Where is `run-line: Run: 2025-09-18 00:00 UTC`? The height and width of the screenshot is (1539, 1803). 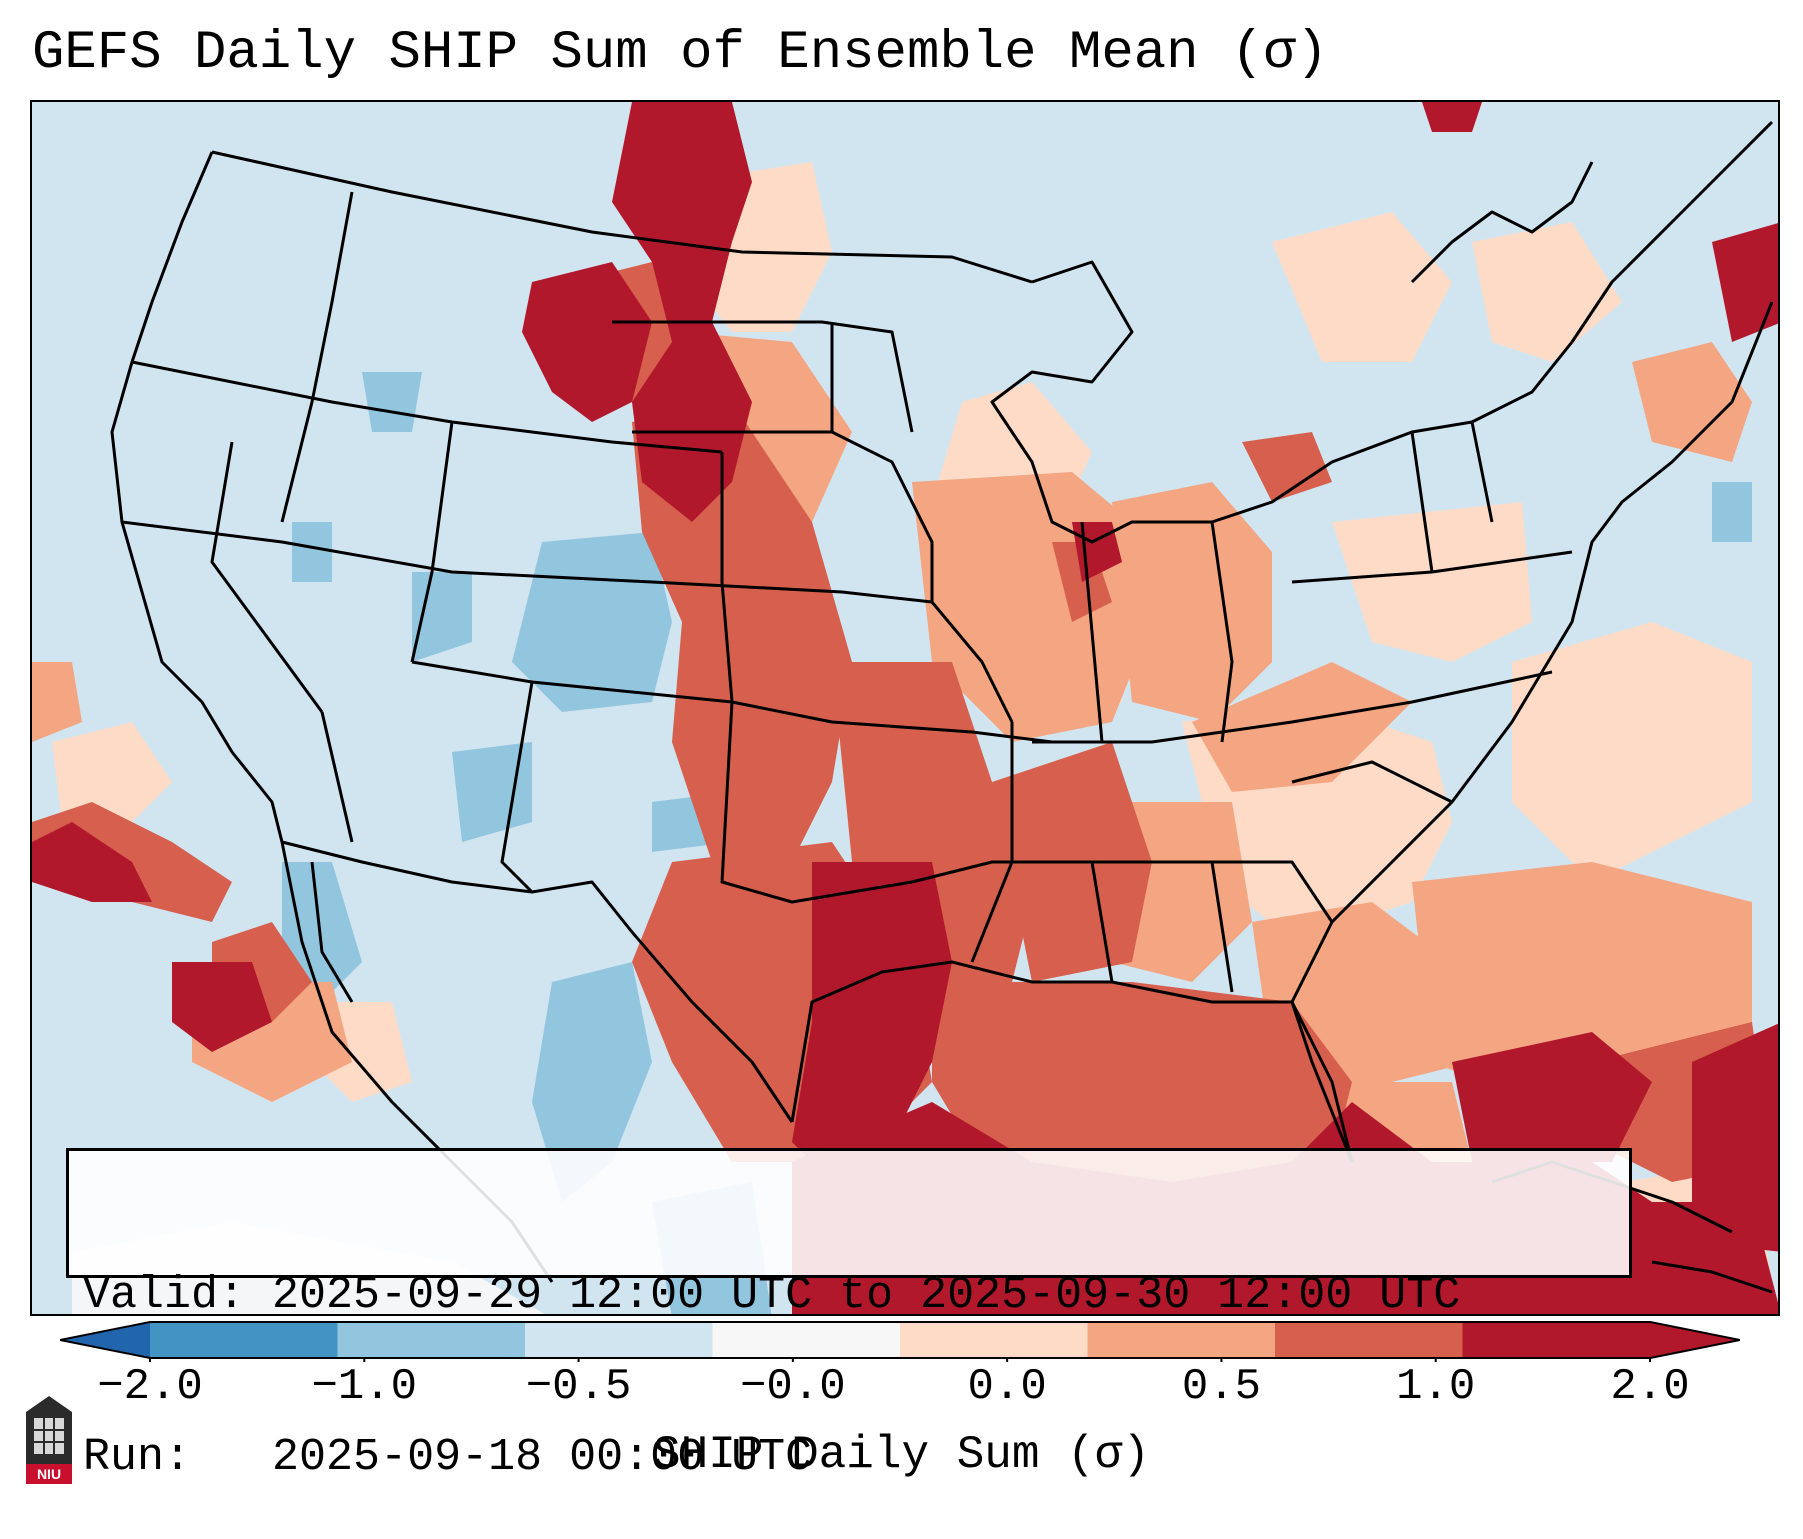 run-line: Run: 2025-09-18 00:00 UTC is located at coordinates (856, 1458).